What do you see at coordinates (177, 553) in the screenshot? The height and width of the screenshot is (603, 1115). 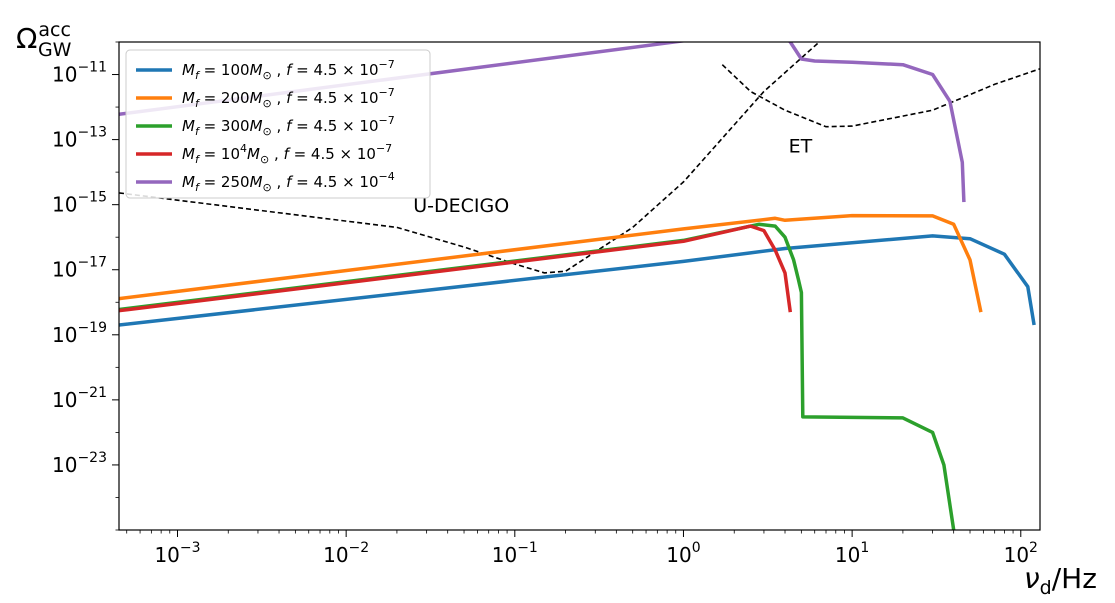 I see `x-tick-label: 10⁻³` at bounding box center [177, 553].